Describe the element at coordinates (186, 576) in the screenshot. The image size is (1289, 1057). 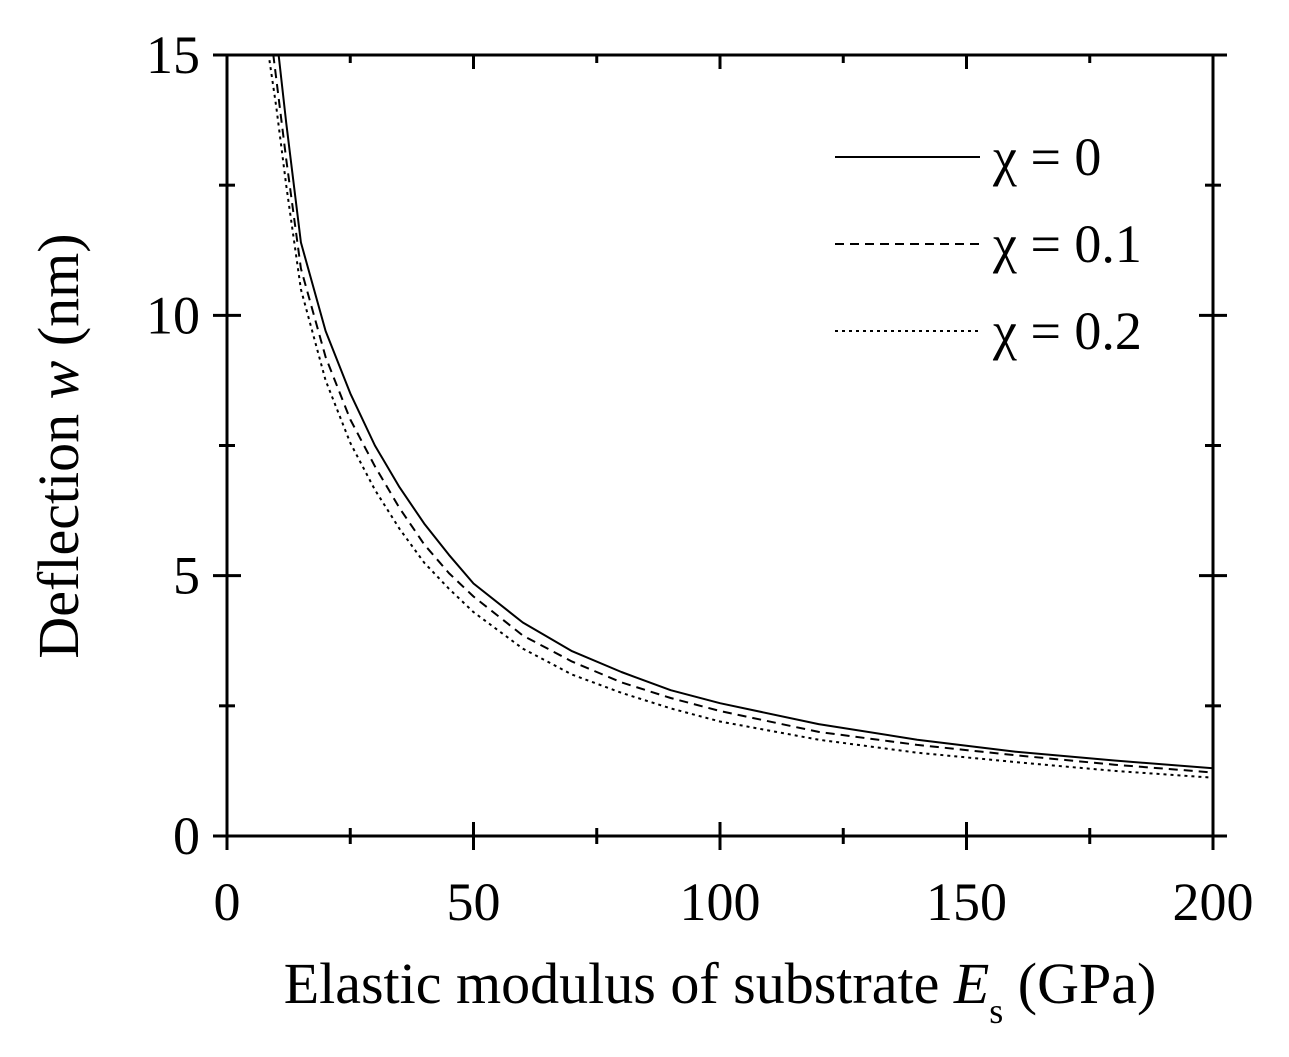
I see `y-tick-label: 5` at that location.